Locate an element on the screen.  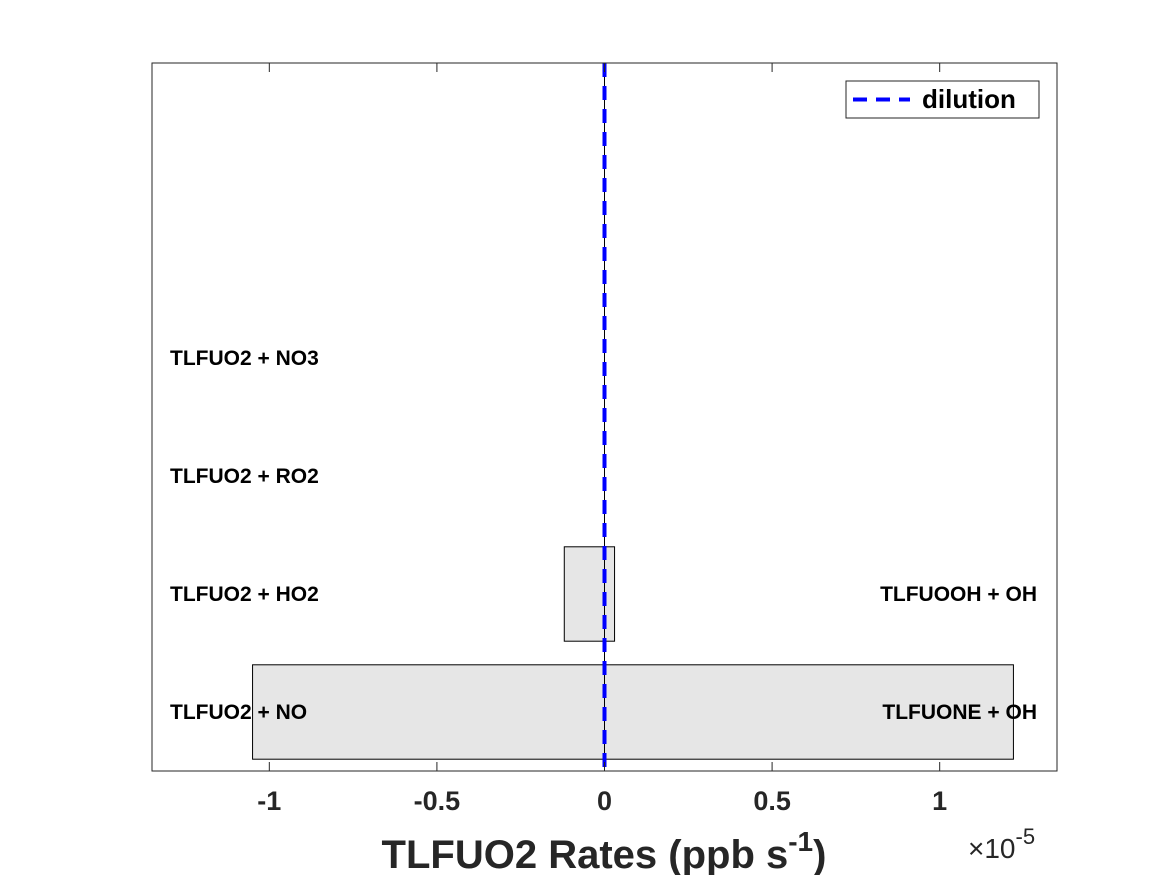
x-multiplier-exponent: -5 is located at coordinates (1026, 836).